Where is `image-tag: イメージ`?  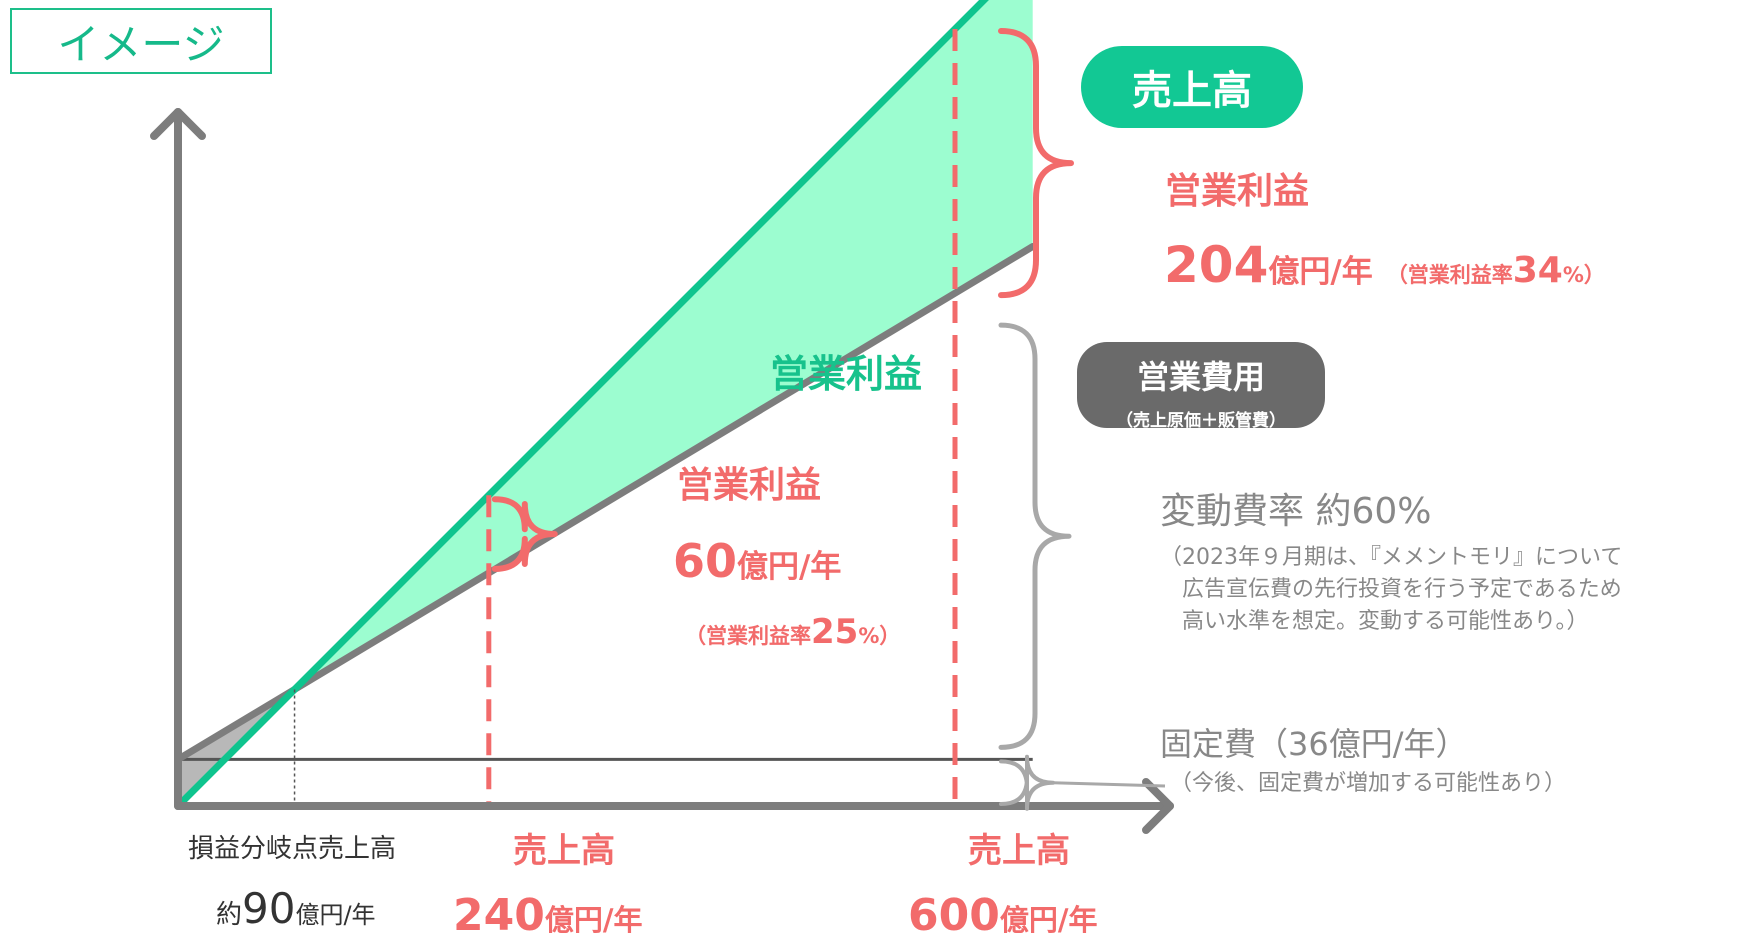 image-tag: イメージ is located at coordinates (141, 41).